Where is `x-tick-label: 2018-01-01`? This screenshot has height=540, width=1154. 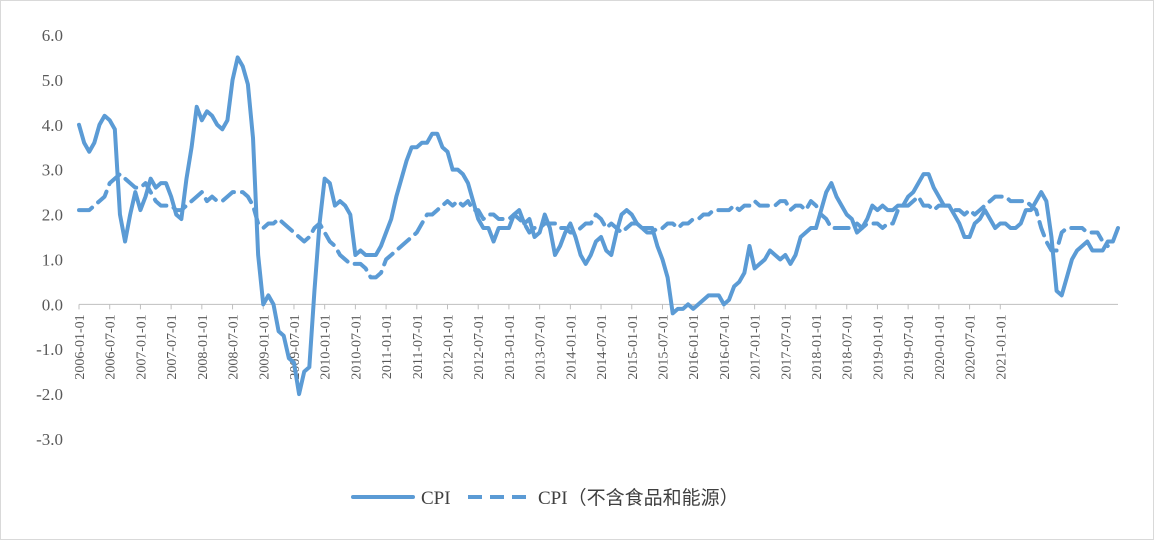 x-tick-label: 2018-01-01 is located at coordinates (817, 346).